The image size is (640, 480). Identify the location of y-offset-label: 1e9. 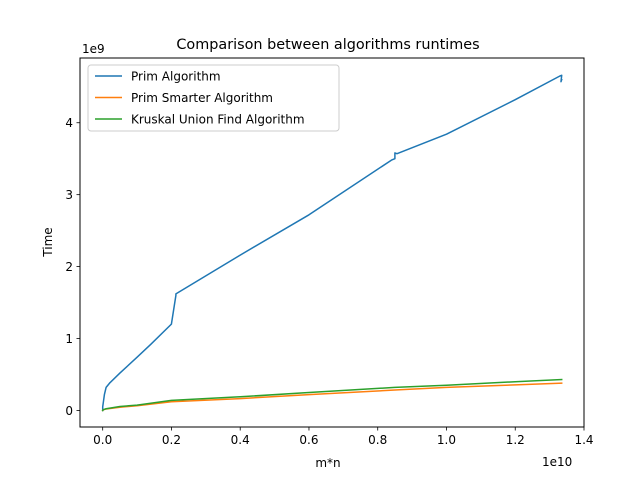
(93, 49).